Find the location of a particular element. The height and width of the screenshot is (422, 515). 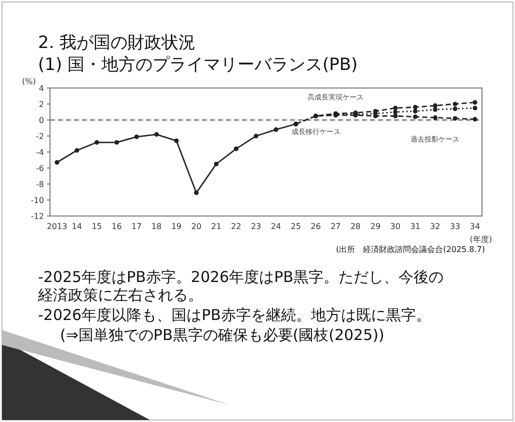

y-tick-label: 2 is located at coordinates (41, 104).